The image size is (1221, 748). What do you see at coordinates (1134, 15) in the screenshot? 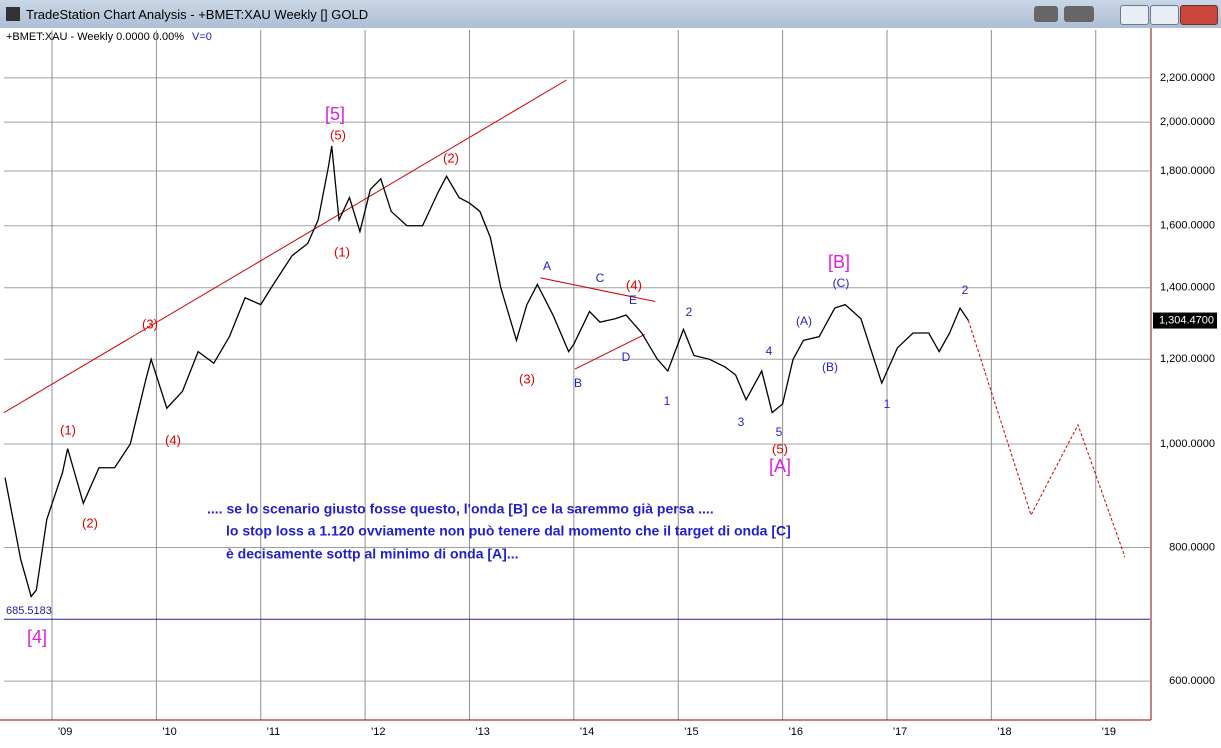
I see `minimize-button` at bounding box center [1134, 15].